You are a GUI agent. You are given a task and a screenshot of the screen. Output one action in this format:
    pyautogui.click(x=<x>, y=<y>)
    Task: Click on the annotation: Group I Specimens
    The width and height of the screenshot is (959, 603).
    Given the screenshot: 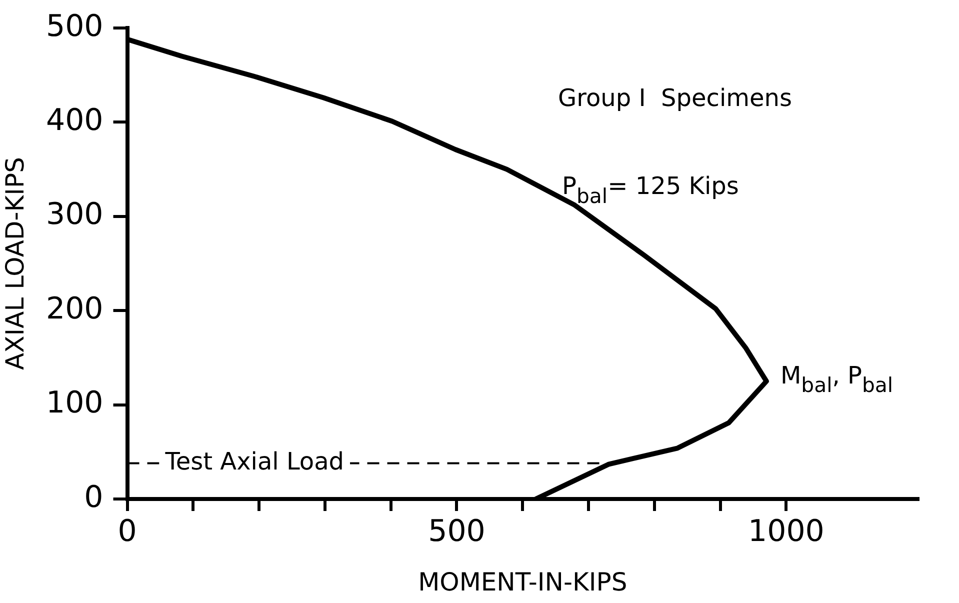 What is the action you would take?
    pyautogui.click(x=675, y=98)
    